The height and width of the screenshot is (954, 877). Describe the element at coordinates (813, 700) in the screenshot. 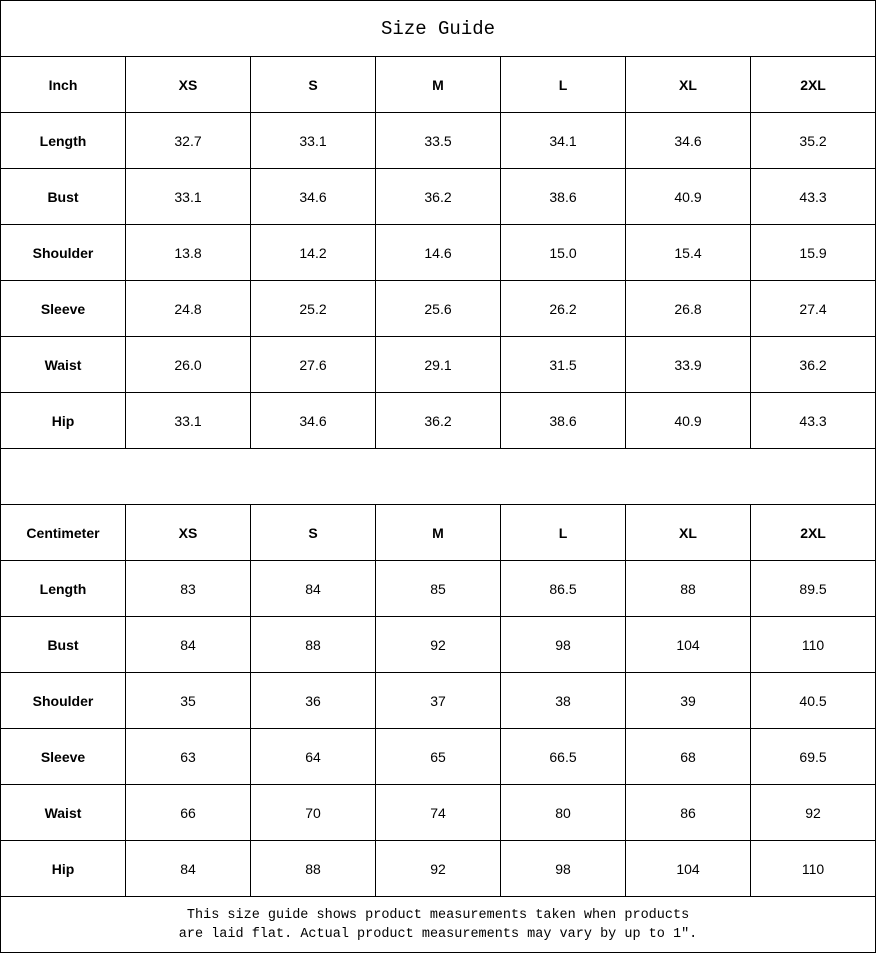

I see `measurement-value: 40.5` at that location.